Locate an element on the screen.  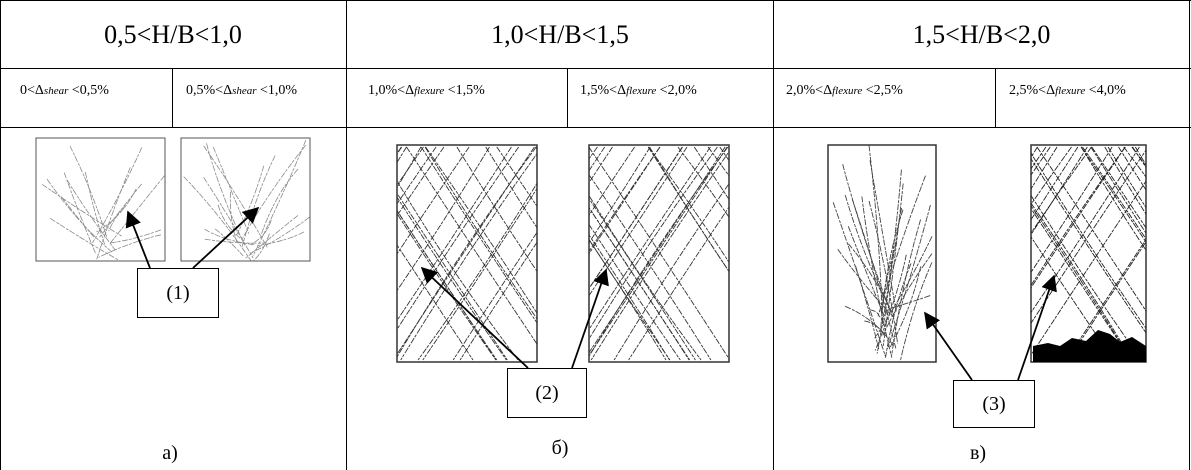
drift-range-6: 2,5%<Δflexure <4,0% is located at coordinates (1067, 90).